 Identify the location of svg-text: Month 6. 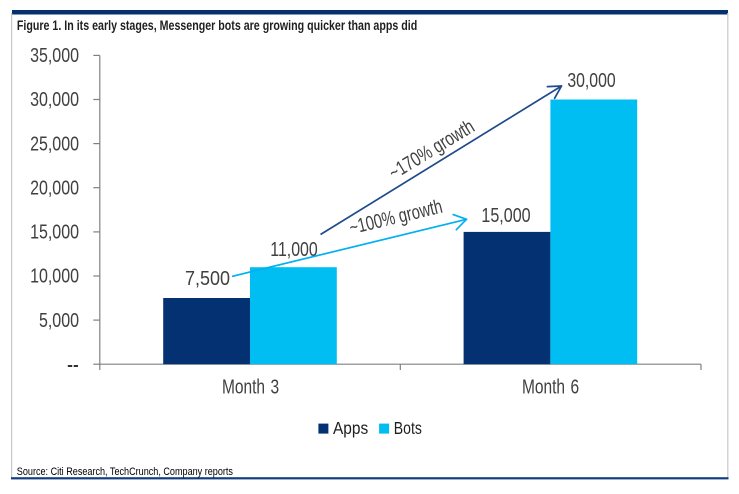
(550, 387).